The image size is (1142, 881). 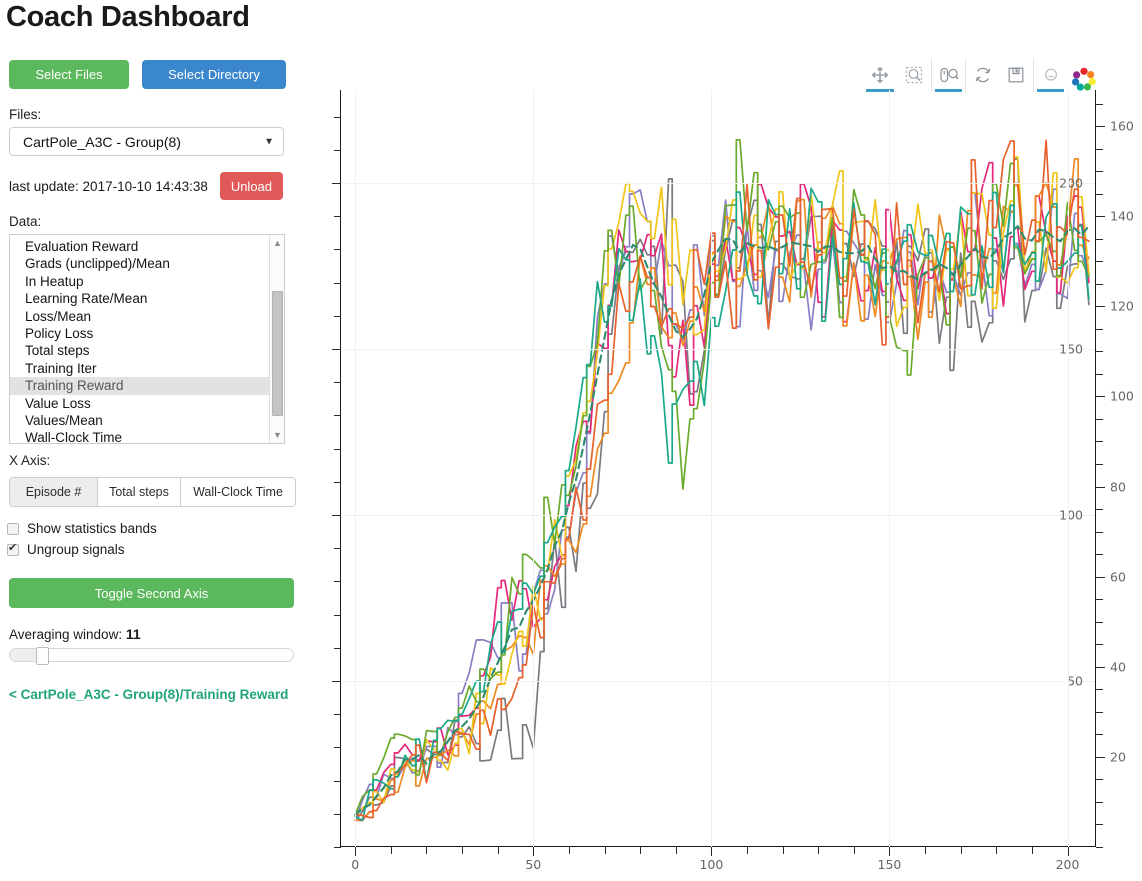 I want to click on data-list-item: Values/Mean, so click(x=64, y=420).